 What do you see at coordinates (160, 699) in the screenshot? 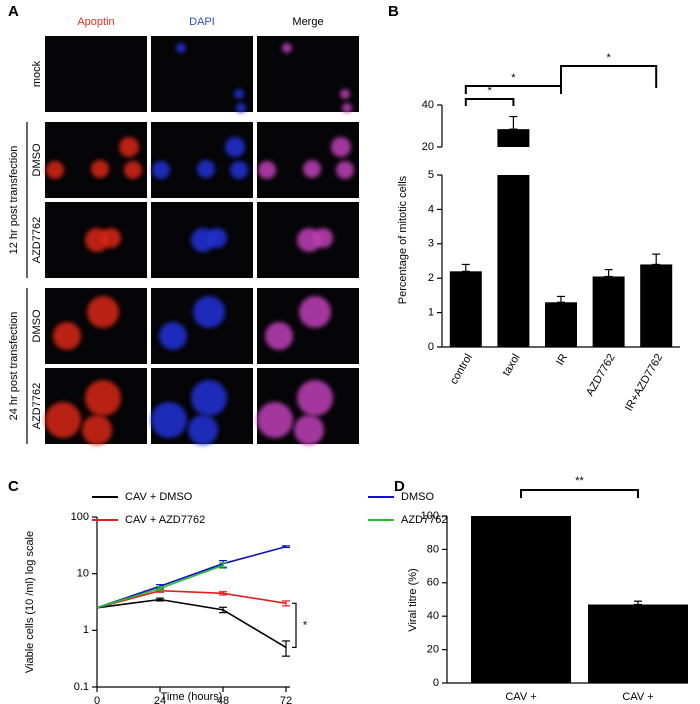
I see `x-tick-label: 24` at bounding box center [160, 699].